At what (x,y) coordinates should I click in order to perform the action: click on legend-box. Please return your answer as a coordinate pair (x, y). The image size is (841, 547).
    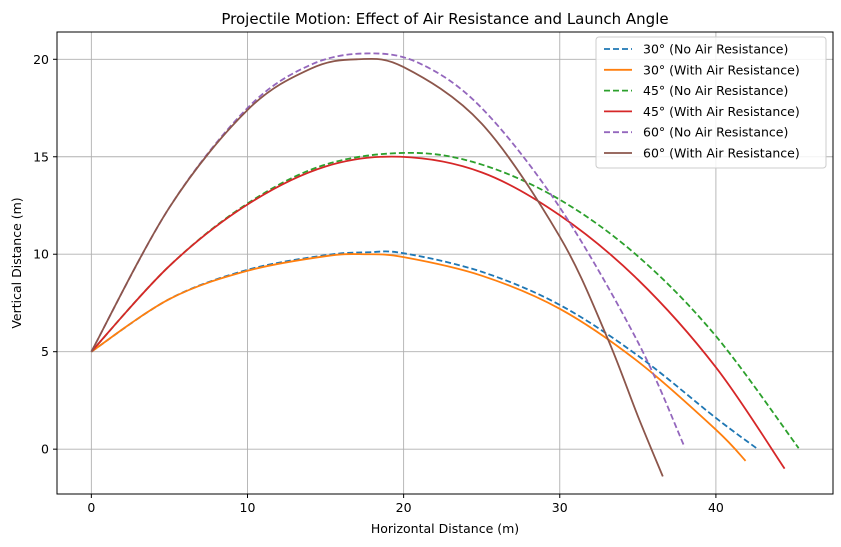
    Looking at the image, I should click on (711, 102).